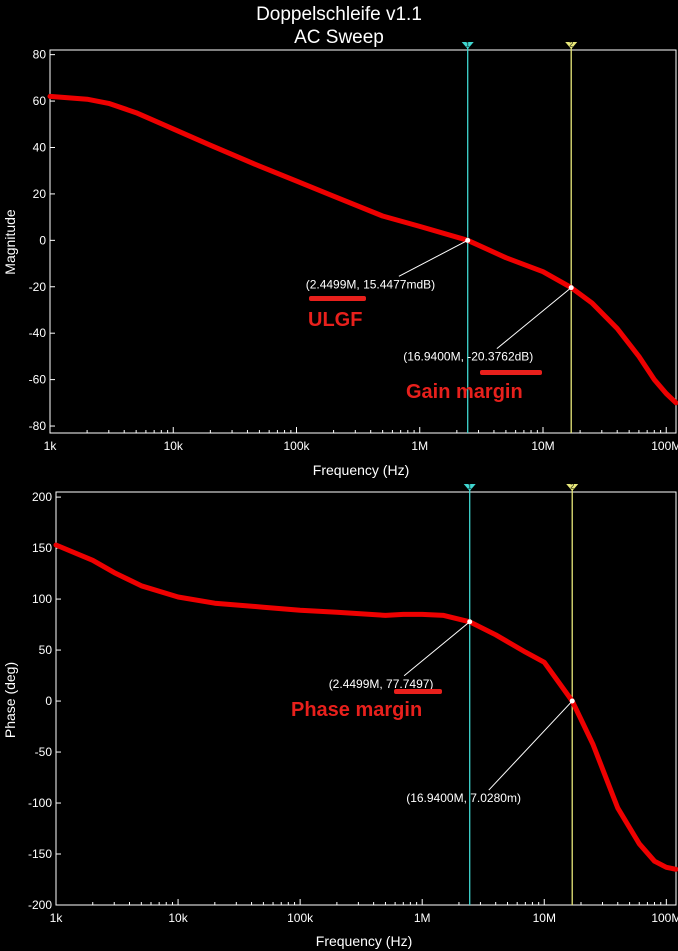 This screenshot has width=678, height=951. What do you see at coordinates (335, 320) in the screenshot?
I see `ulgf-annotation: ULGF` at bounding box center [335, 320].